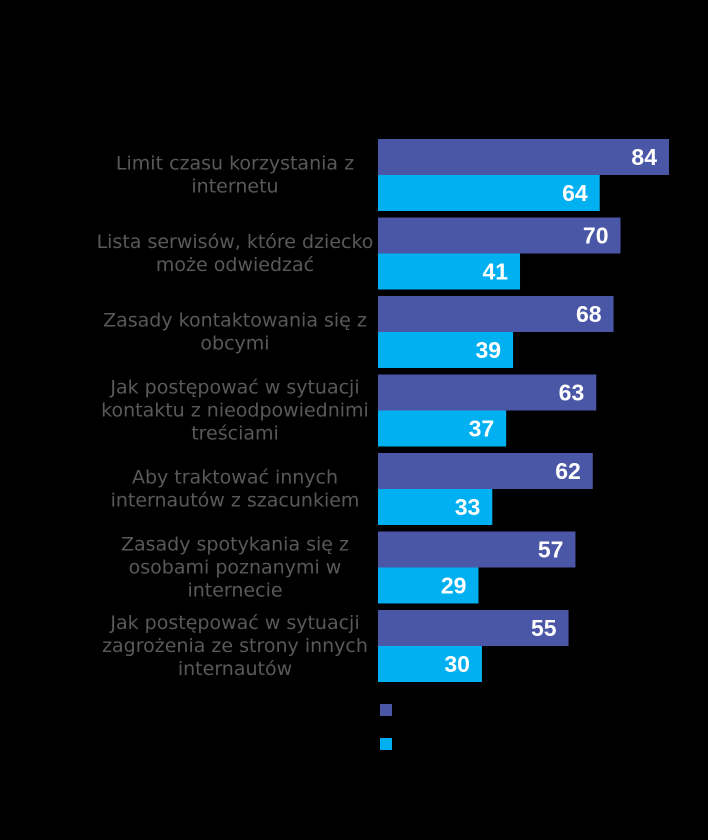 This screenshot has height=840, width=708. Describe the element at coordinates (473, 628) in the screenshot. I see `bar-series1-cat7` at that location.